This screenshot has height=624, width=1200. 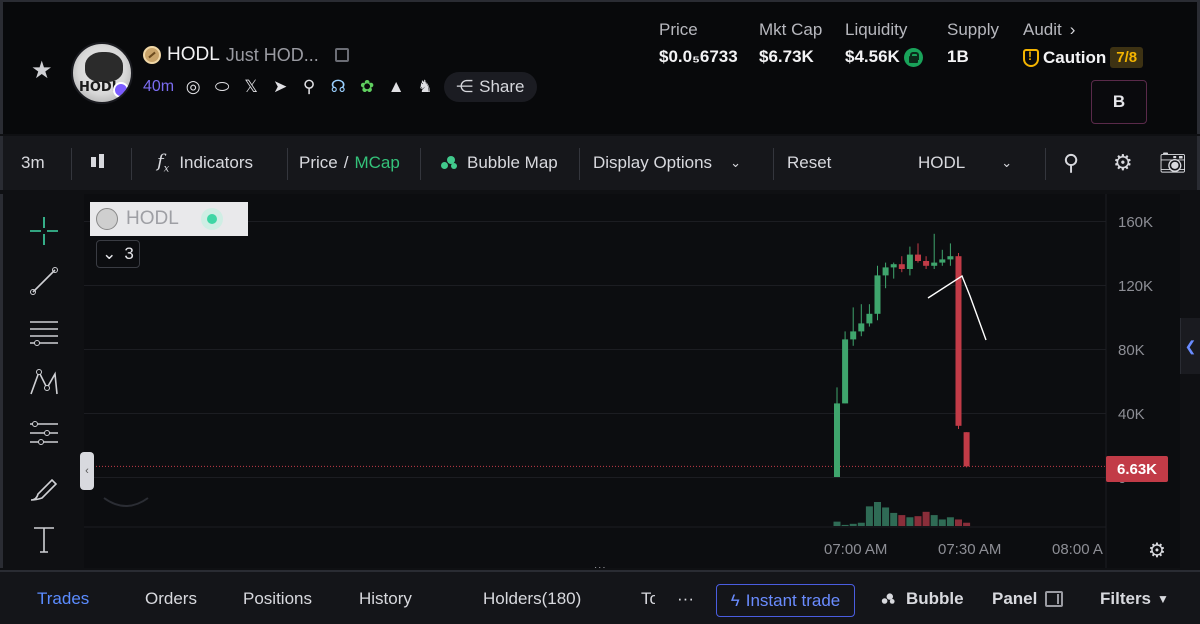 I want to click on indicators-button: fx Indicators, so click(x=205, y=163).